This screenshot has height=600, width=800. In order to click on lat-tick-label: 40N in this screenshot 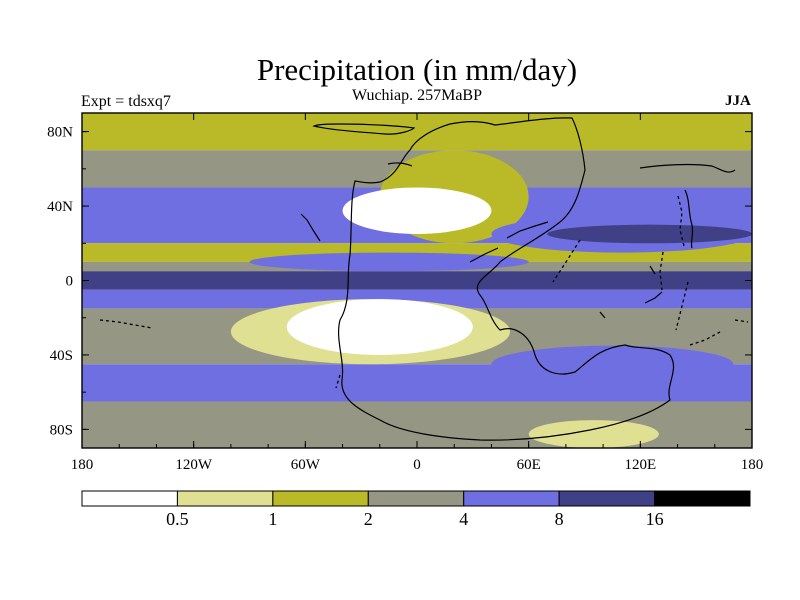, I will do `click(60, 207)`.